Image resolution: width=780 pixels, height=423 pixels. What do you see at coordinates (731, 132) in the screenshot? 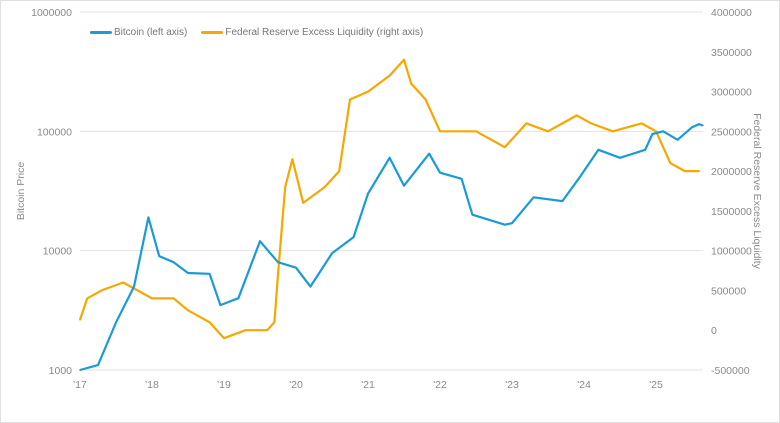
I see `y2-tick-label: 2500000` at bounding box center [731, 132].